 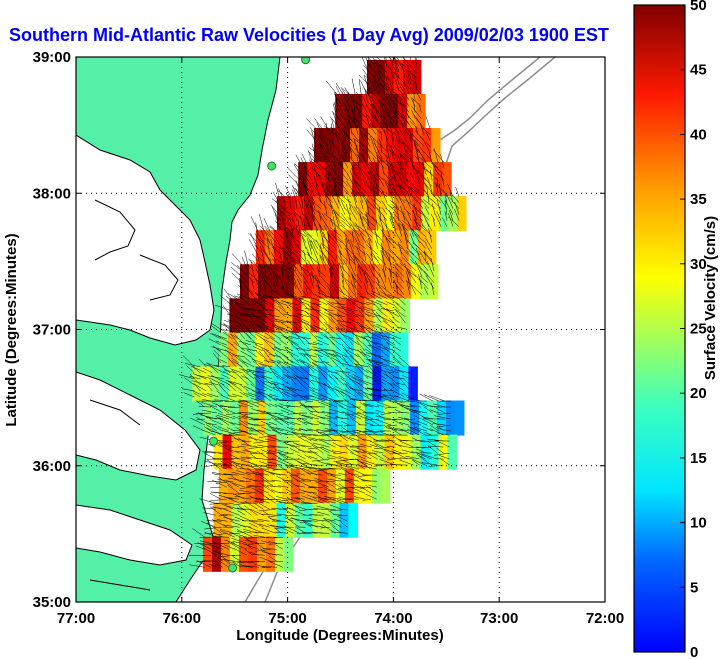 I want to click on y-tick-label: 36:00, so click(x=52, y=466).